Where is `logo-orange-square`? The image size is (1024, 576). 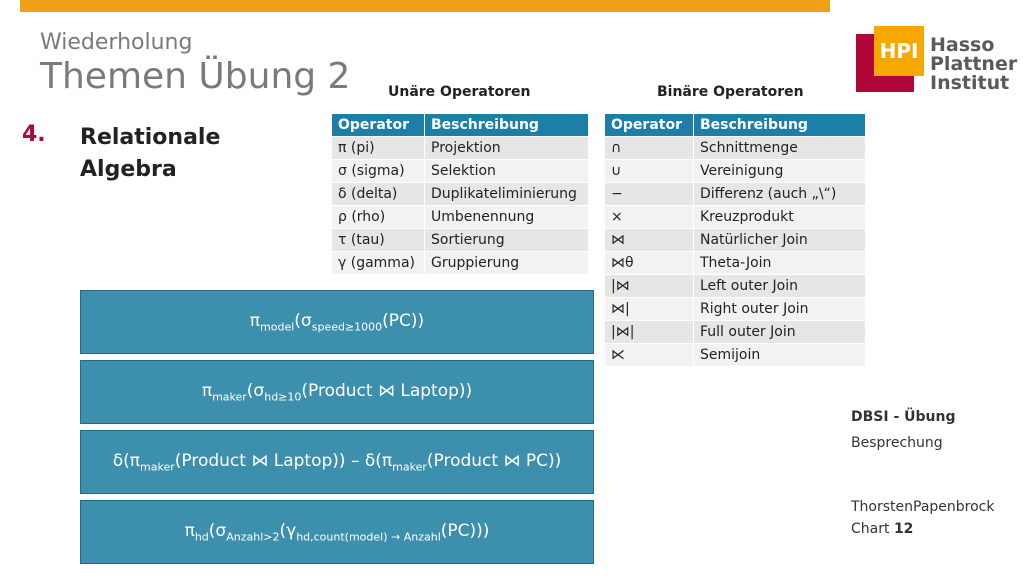 logo-orange-square is located at coordinates (899, 51).